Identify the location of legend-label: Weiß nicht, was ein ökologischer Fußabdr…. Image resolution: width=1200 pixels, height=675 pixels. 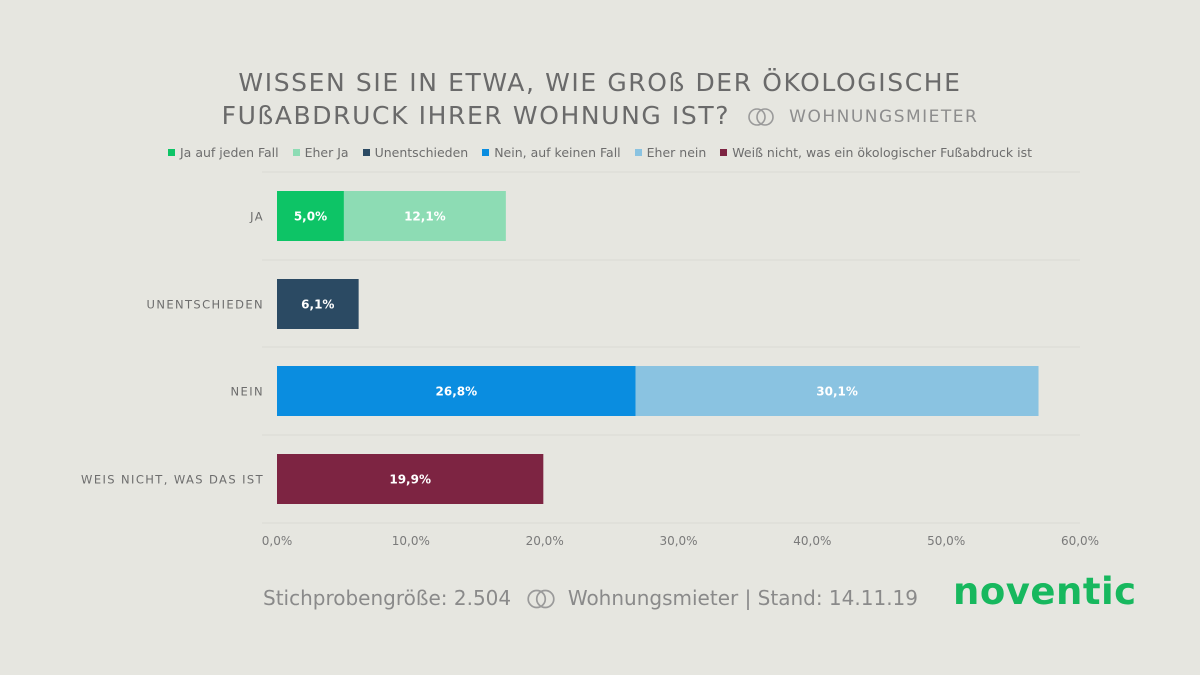
(882, 152).